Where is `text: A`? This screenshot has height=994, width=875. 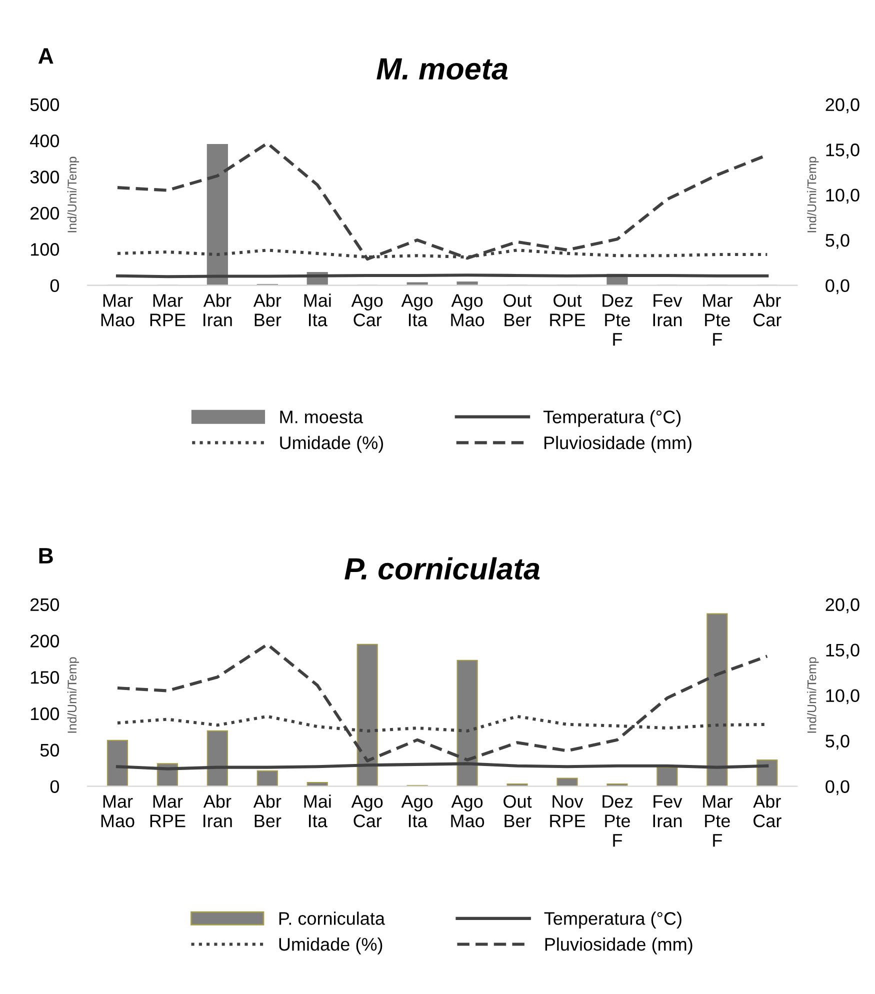 text: A is located at coordinates (46, 56).